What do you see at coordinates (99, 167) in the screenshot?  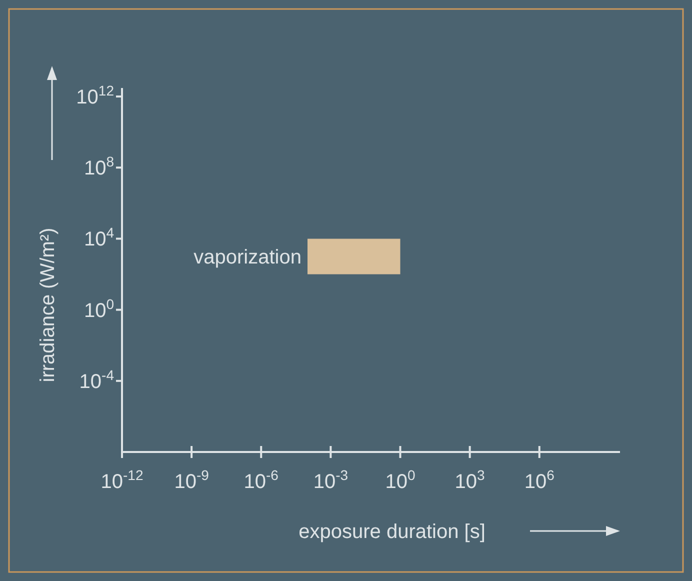 I see `y-tick-label: 10$^{8}$` at bounding box center [99, 167].